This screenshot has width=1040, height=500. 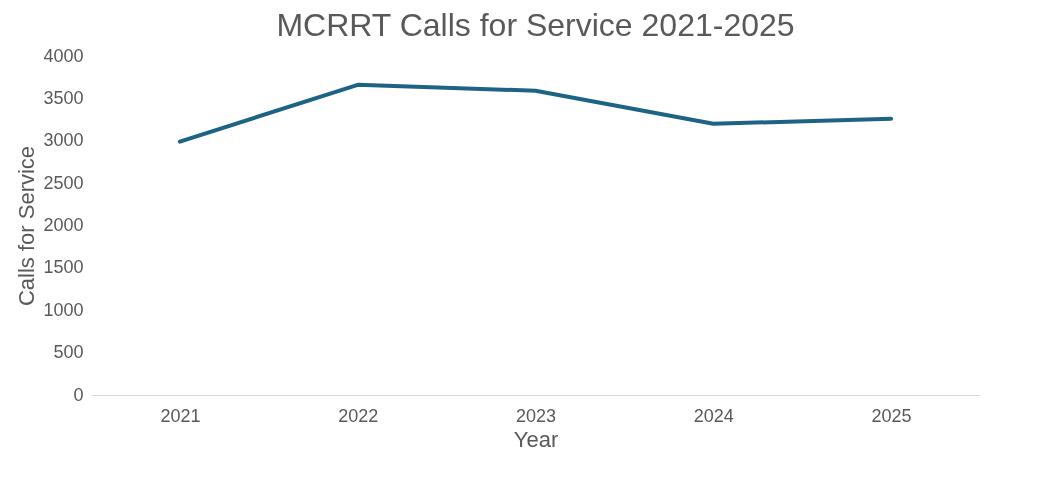 What do you see at coordinates (27, 226) in the screenshot?
I see `y-axis-title: Calls for Service` at bounding box center [27, 226].